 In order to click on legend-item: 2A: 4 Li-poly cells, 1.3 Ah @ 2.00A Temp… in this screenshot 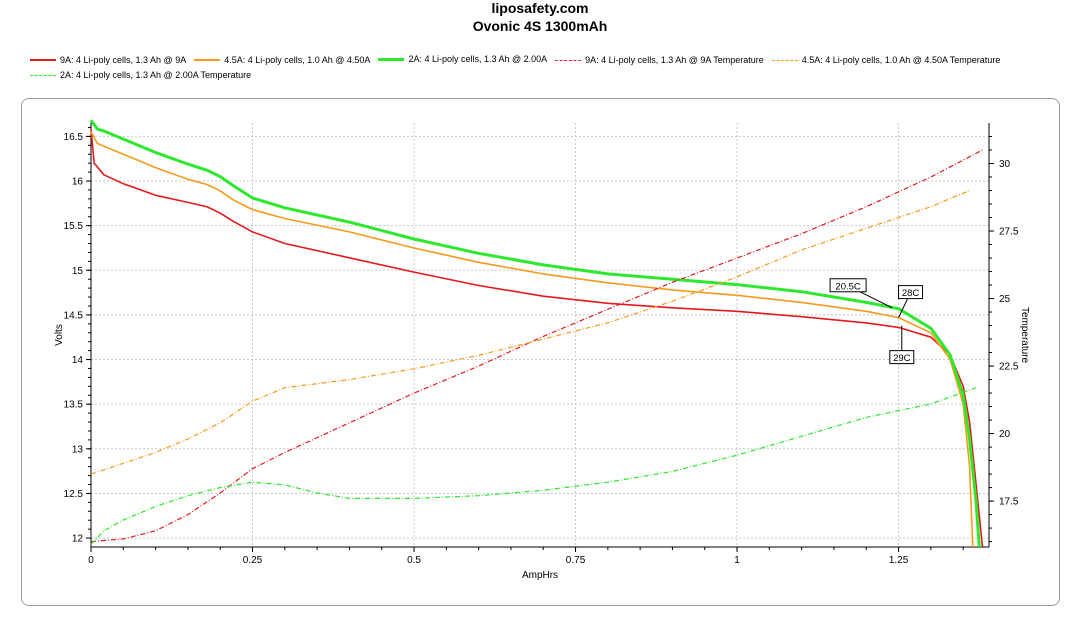, I will do `click(140, 75)`.